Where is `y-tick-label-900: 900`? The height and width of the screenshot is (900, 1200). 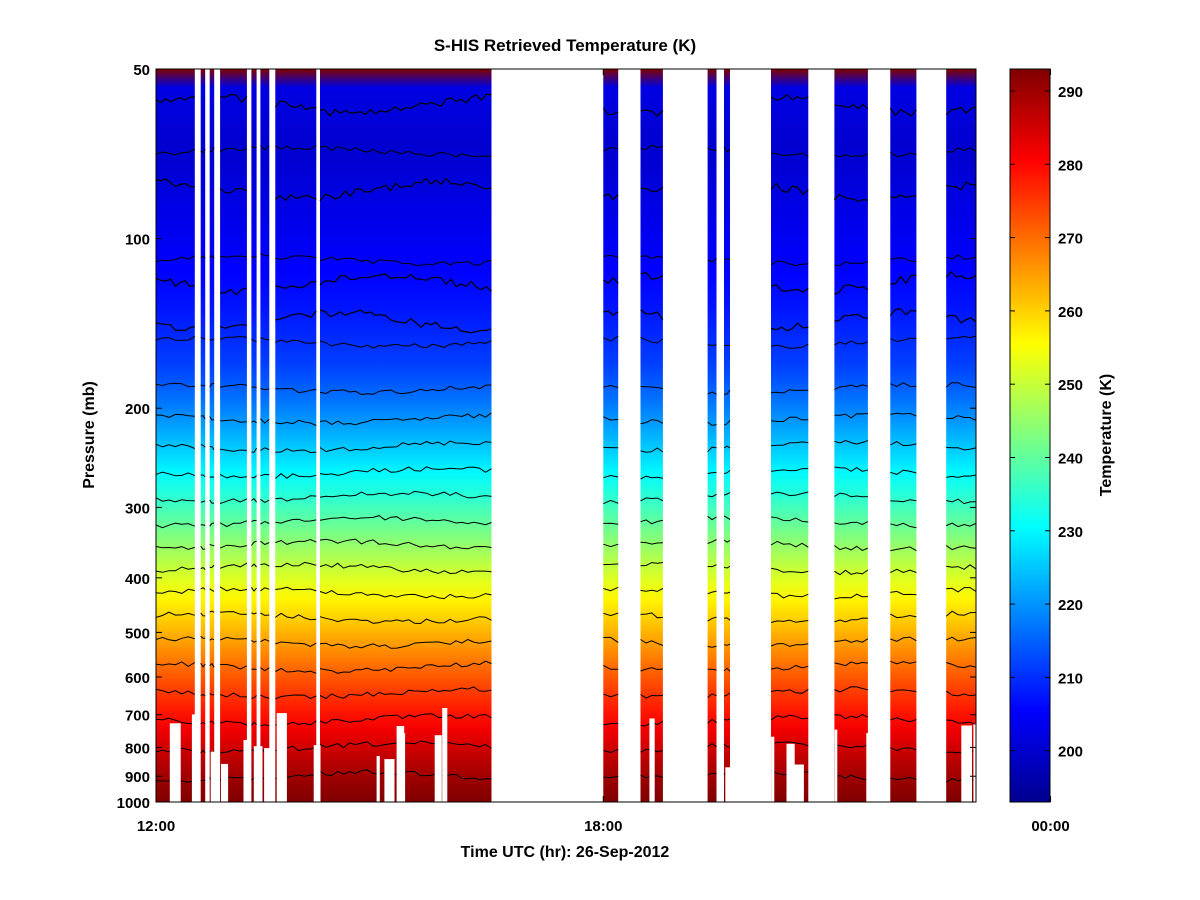 y-tick-label-900: 900 is located at coordinates (137, 777).